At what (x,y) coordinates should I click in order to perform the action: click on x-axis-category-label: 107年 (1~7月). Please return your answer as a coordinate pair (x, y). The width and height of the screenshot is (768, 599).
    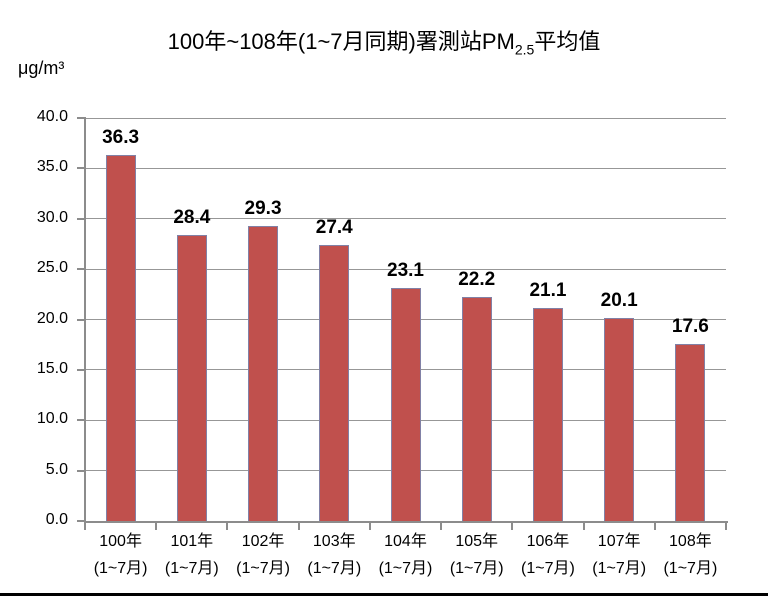
    Looking at the image, I should click on (619, 555).